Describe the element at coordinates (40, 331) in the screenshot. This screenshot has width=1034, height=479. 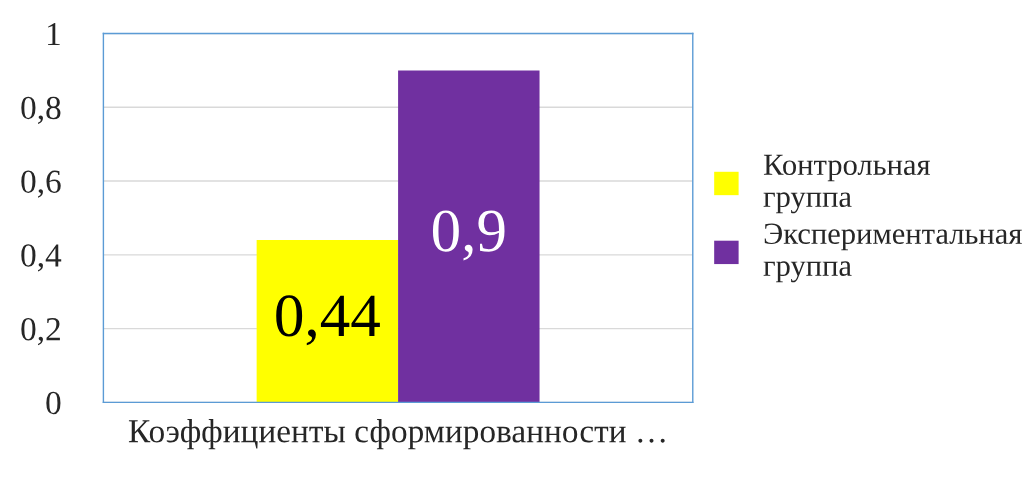
I see `y-tick-label: 0,2` at that location.